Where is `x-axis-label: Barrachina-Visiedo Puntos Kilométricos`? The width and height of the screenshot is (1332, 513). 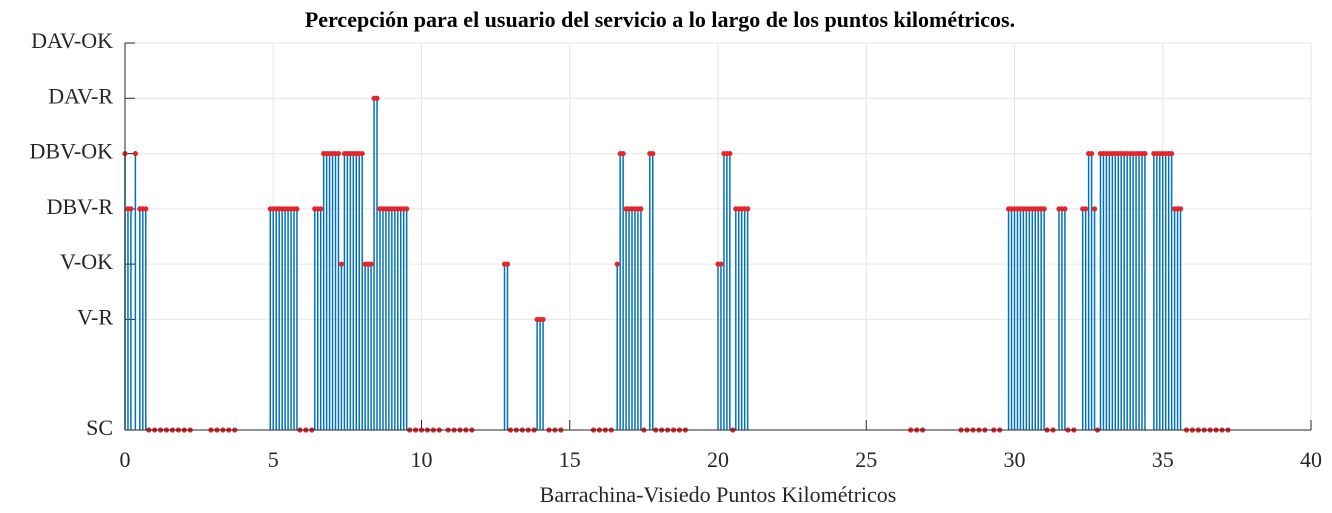
x-axis-label: Barrachina-Visiedo Puntos Kilométricos is located at coordinates (718, 494).